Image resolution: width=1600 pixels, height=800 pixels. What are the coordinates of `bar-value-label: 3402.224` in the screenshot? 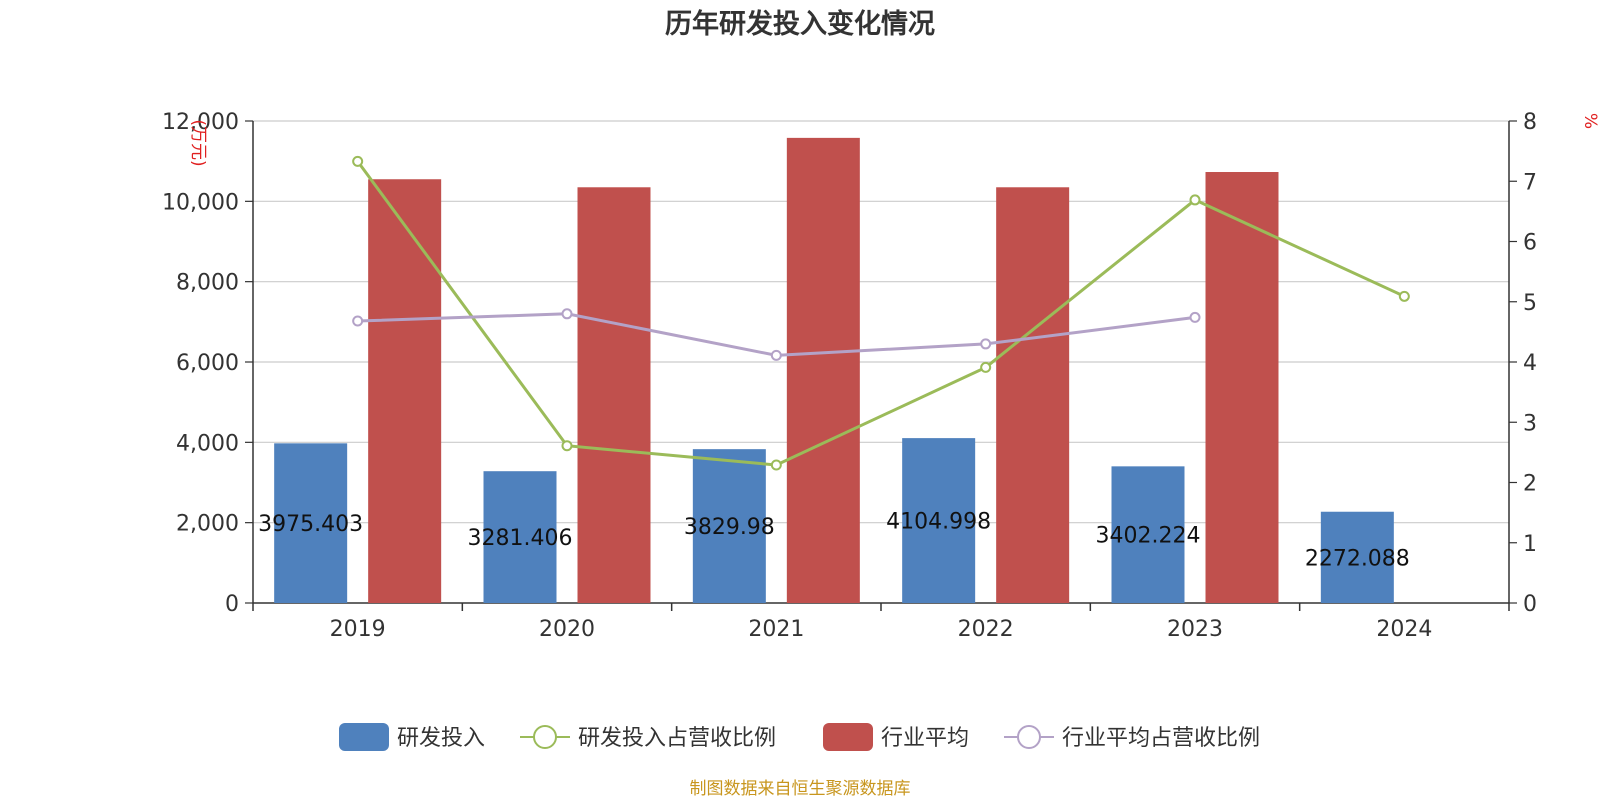 It's located at (1148, 536).